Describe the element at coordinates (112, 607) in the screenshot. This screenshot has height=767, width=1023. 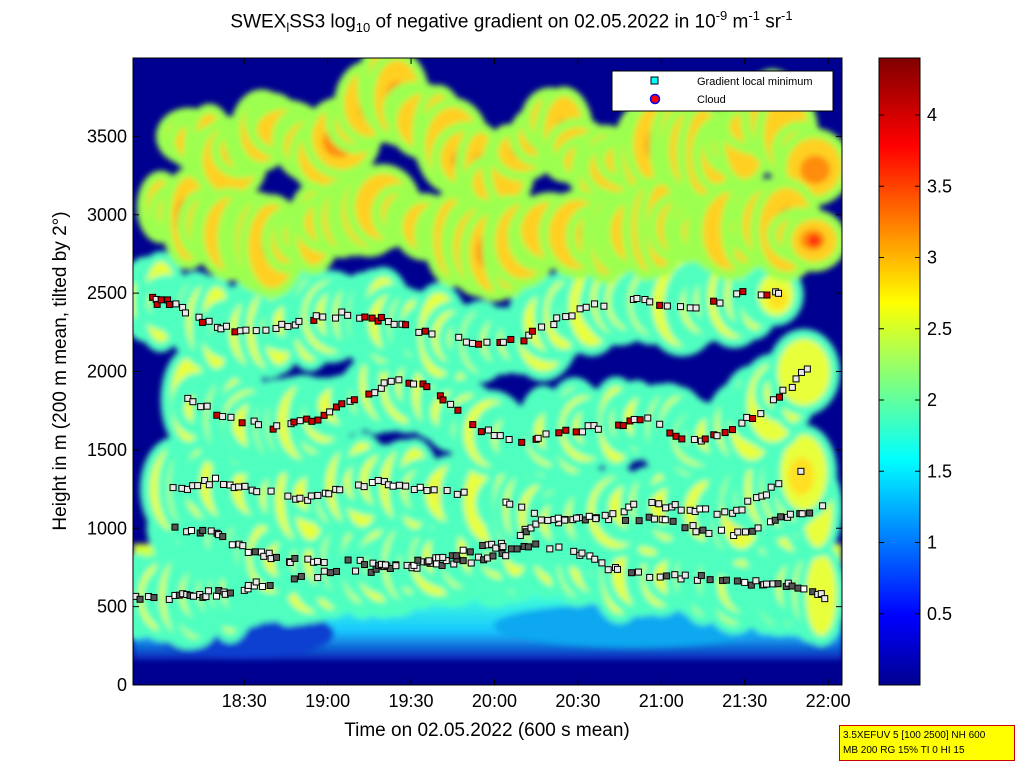
I see `y-tick-label: 500` at that location.